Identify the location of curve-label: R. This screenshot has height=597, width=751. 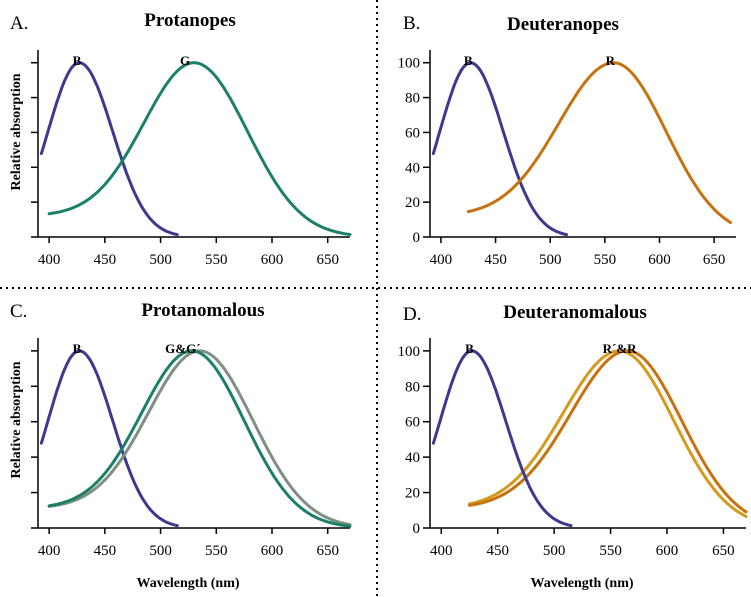
(611, 60).